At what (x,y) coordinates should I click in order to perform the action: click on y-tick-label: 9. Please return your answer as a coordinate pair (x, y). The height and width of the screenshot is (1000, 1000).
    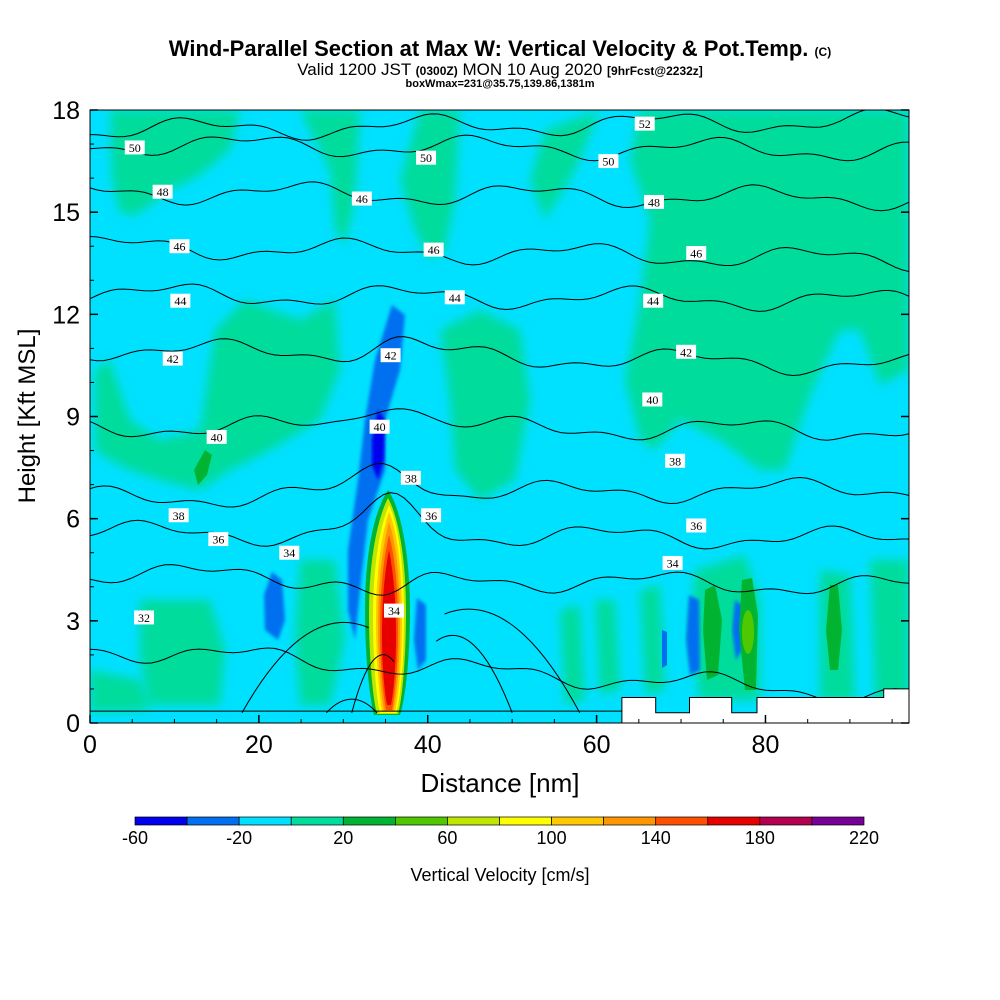
    Looking at the image, I should click on (73, 418).